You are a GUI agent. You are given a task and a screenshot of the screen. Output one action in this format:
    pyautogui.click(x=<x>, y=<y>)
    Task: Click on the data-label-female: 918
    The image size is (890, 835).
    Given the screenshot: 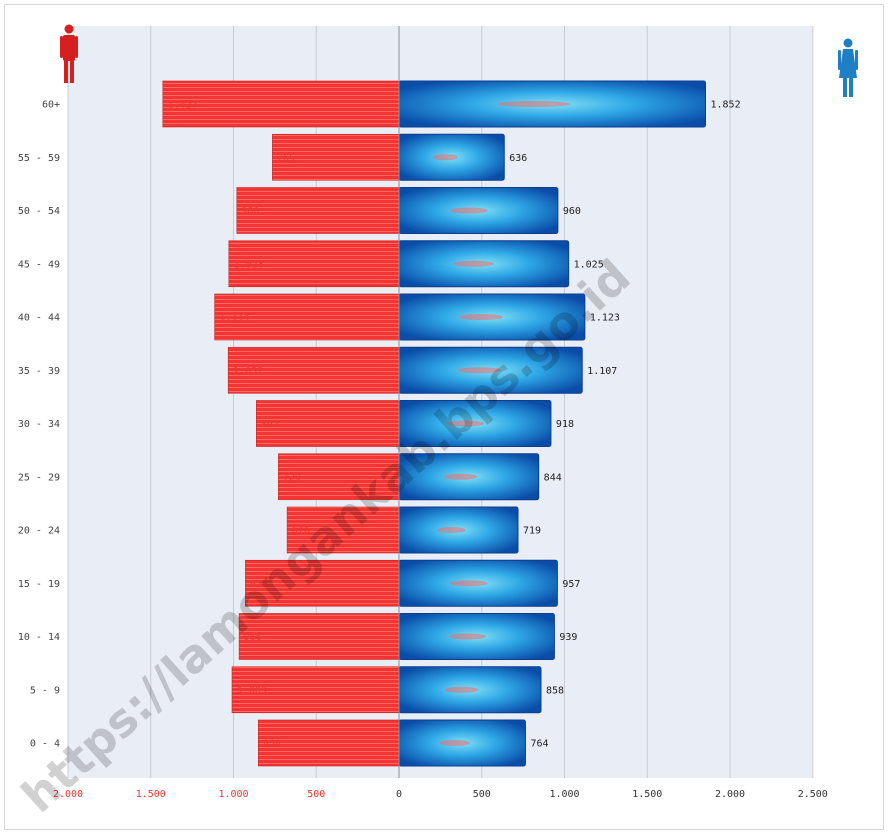 What is the action you would take?
    pyautogui.click(x=565, y=424)
    